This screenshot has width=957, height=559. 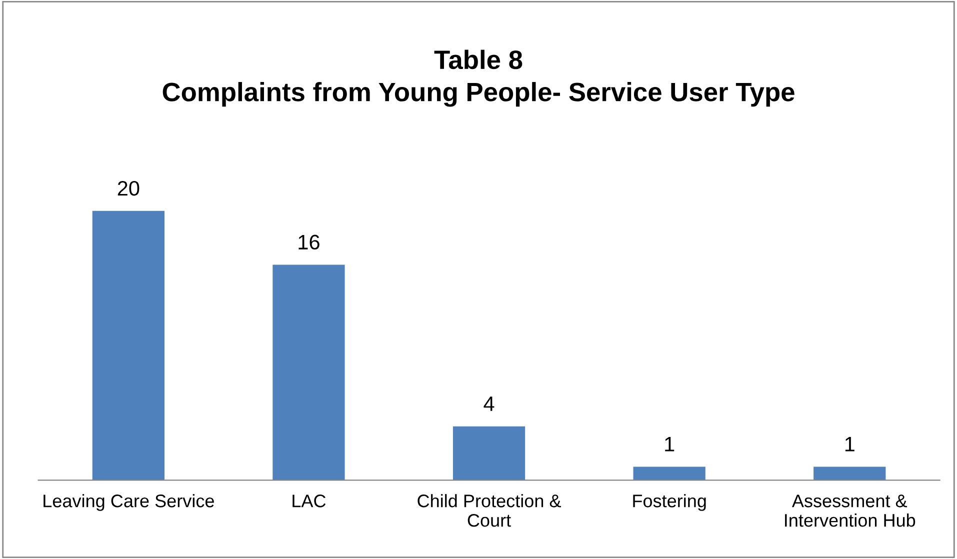 What do you see at coordinates (129, 502) in the screenshot?
I see `x-tick-label: Leaving Care Service` at bounding box center [129, 502].